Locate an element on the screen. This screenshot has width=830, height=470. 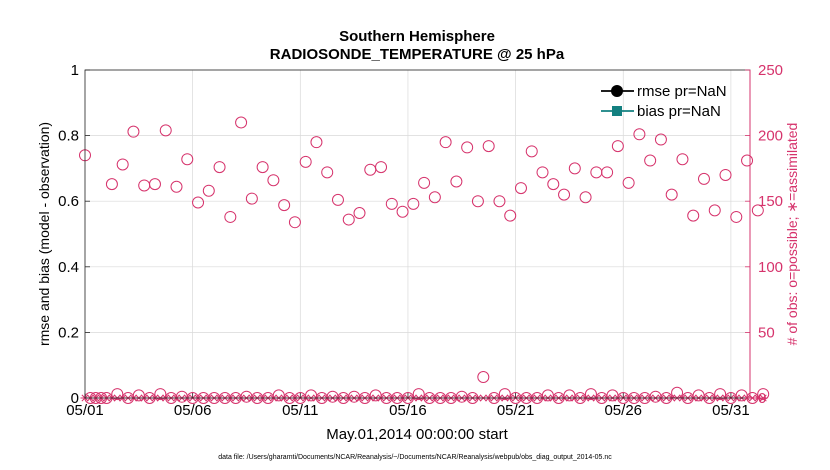
left-tick-label: 0.4 is located at coordinates (68, 267).